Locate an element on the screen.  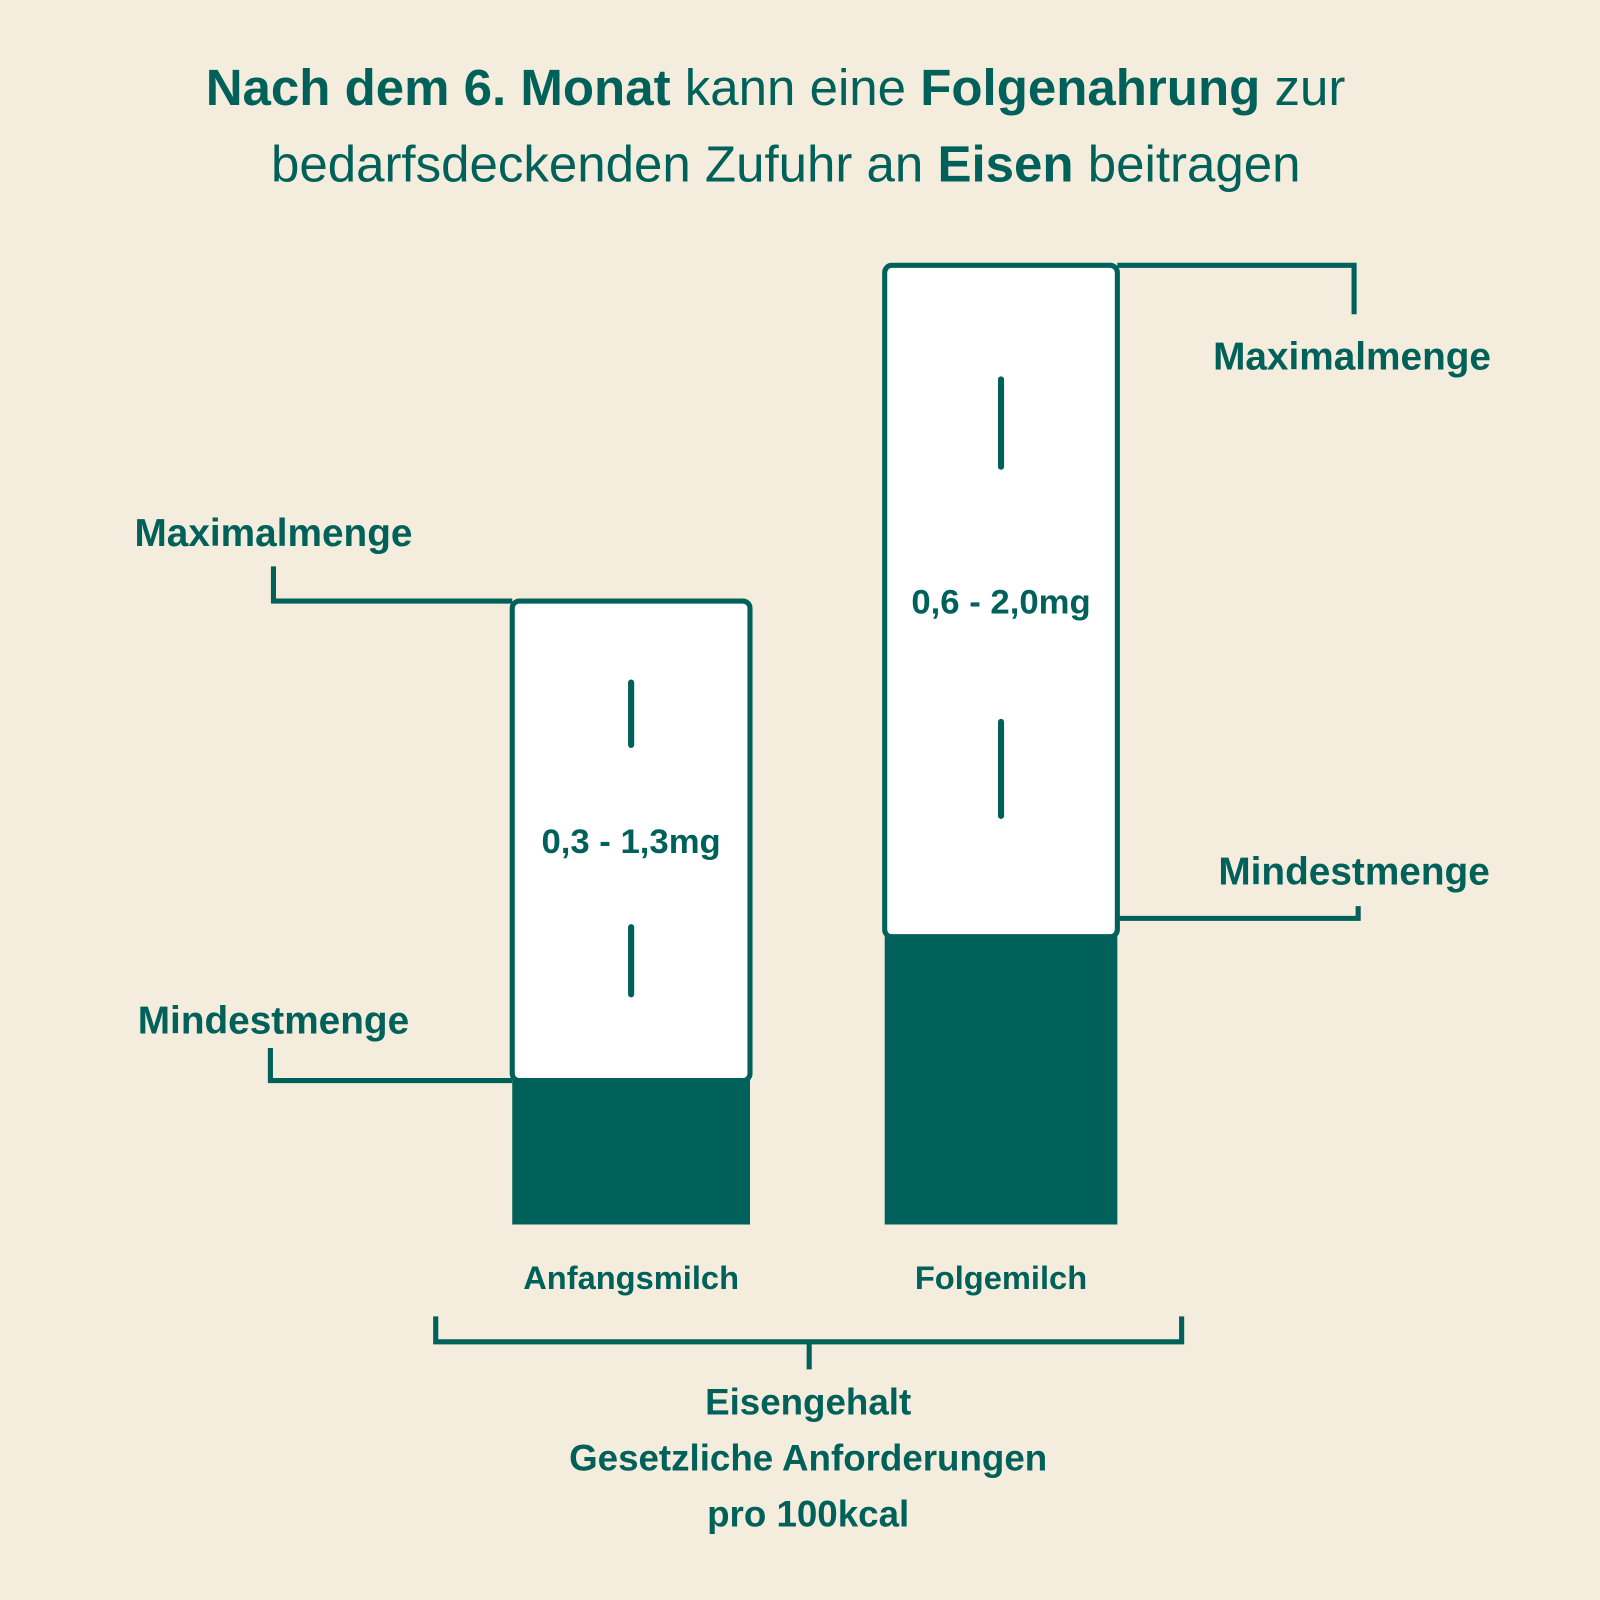
range-label: 0,6 - 2,0mg is located at coordinates (1000, 602).